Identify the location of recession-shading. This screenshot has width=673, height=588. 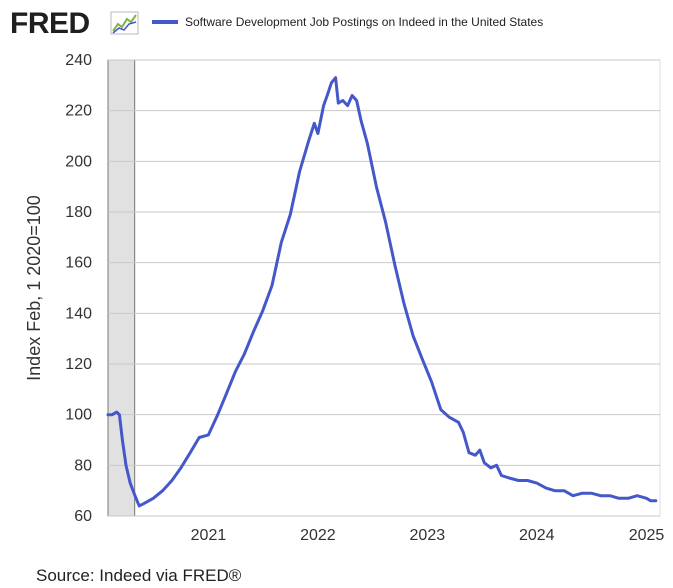
(121, 288).